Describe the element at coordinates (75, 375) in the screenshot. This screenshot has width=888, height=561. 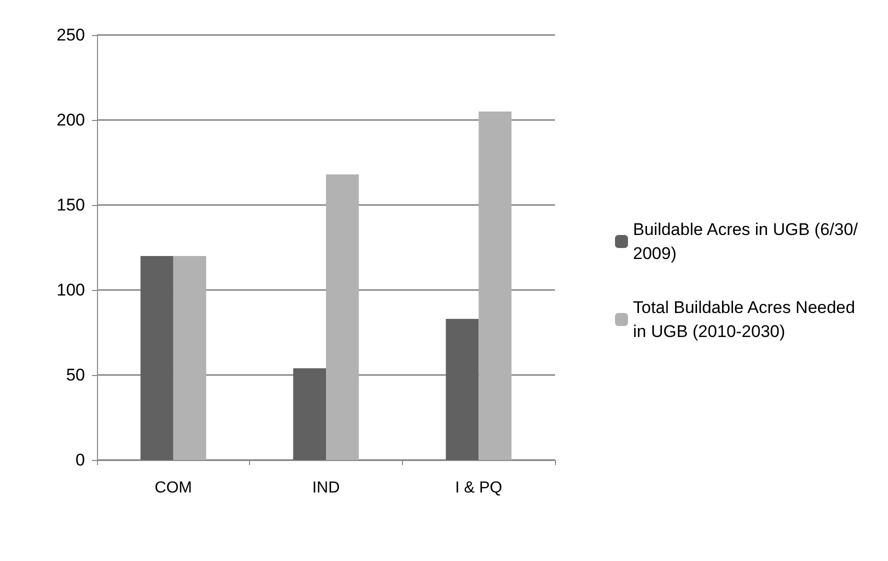
I see `y-tick-label: 50` at that location.